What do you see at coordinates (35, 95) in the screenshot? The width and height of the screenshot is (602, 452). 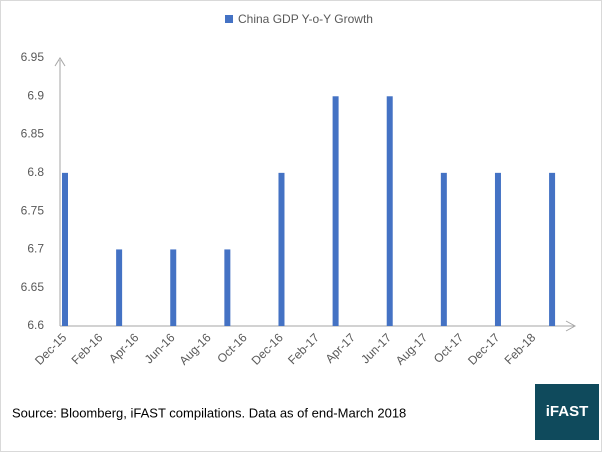 I see `y-tick-label: 6.9` at bounding box center [35, 95].